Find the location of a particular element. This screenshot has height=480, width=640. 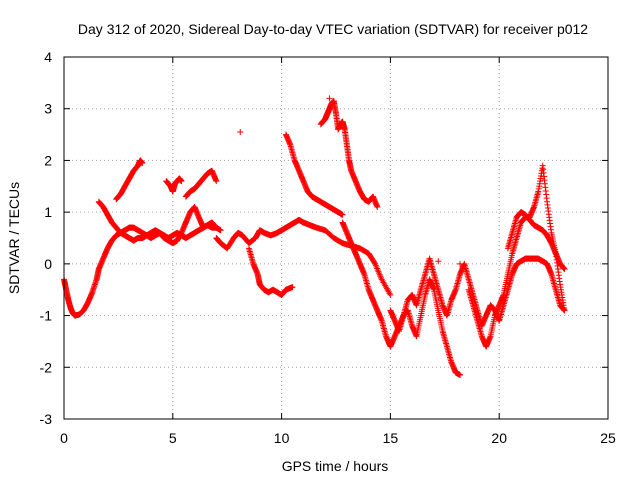

x-axis-label: GPS time / hours is located at coordinates (335, 466).